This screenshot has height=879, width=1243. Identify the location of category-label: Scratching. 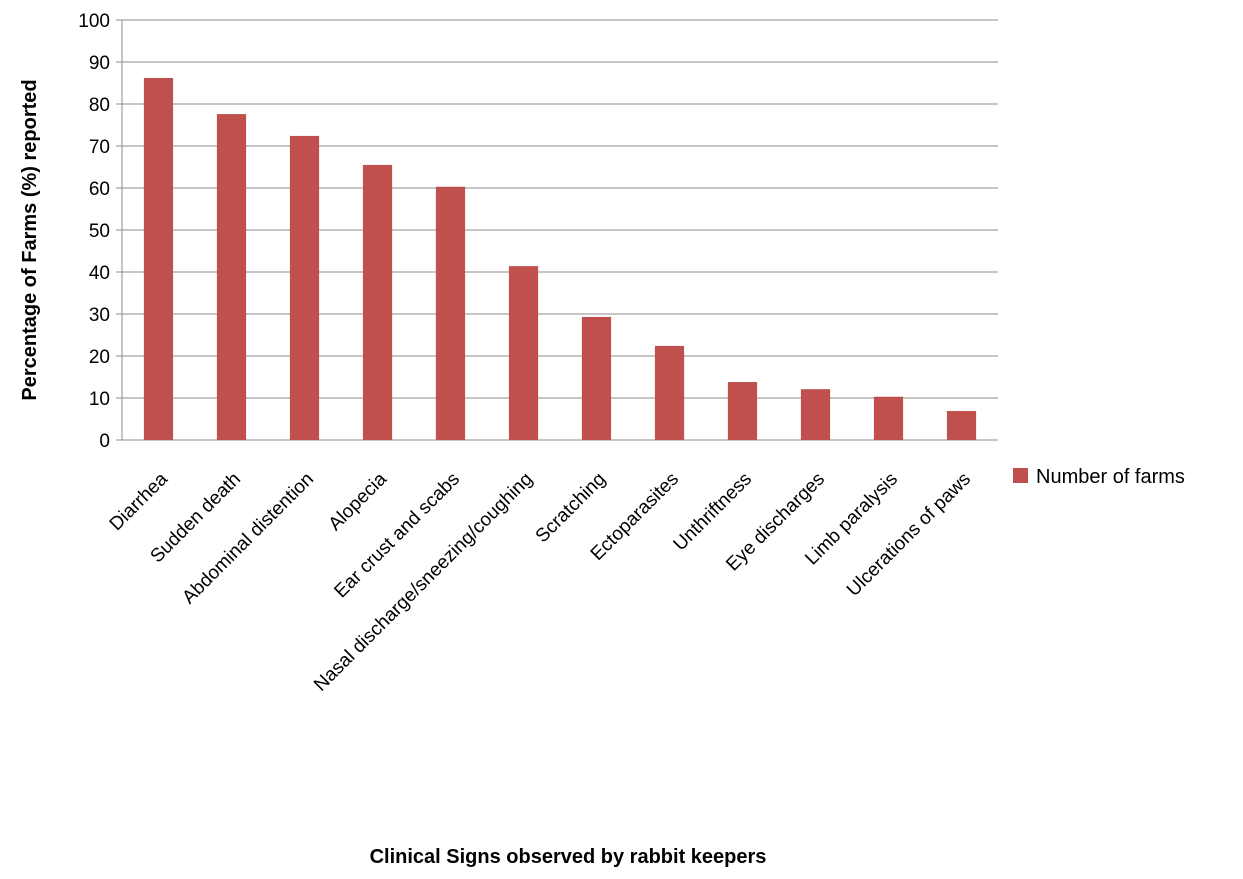
(571, 508).